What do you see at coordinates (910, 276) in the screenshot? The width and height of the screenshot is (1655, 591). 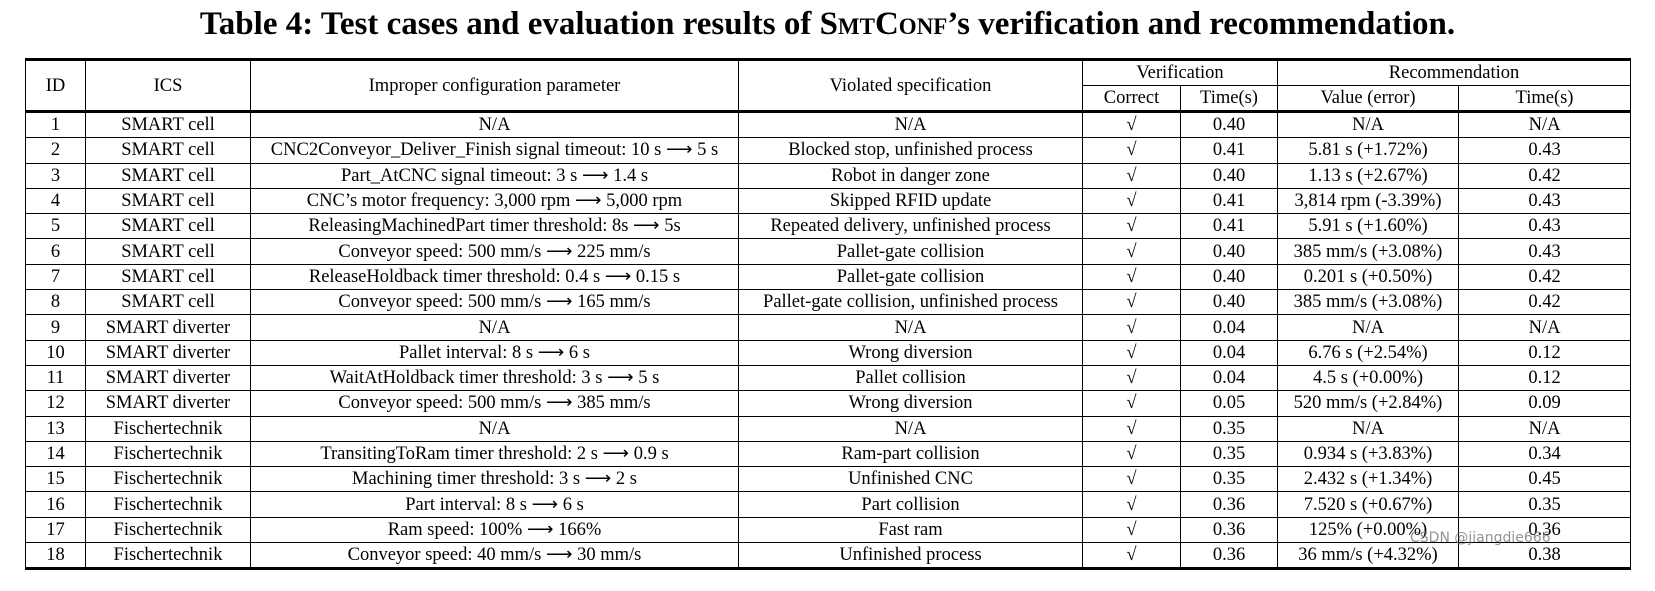 I see `table-cell: Pallet-gate collision` at bounding box center [910, 276].